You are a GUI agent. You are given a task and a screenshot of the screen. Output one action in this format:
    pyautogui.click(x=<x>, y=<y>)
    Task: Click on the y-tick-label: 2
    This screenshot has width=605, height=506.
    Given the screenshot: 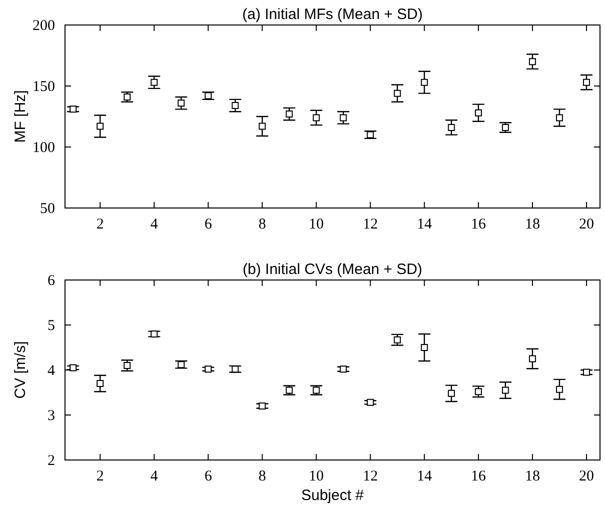 What is the action you would take?
    pyautogui.click(x=51, y=460)
    